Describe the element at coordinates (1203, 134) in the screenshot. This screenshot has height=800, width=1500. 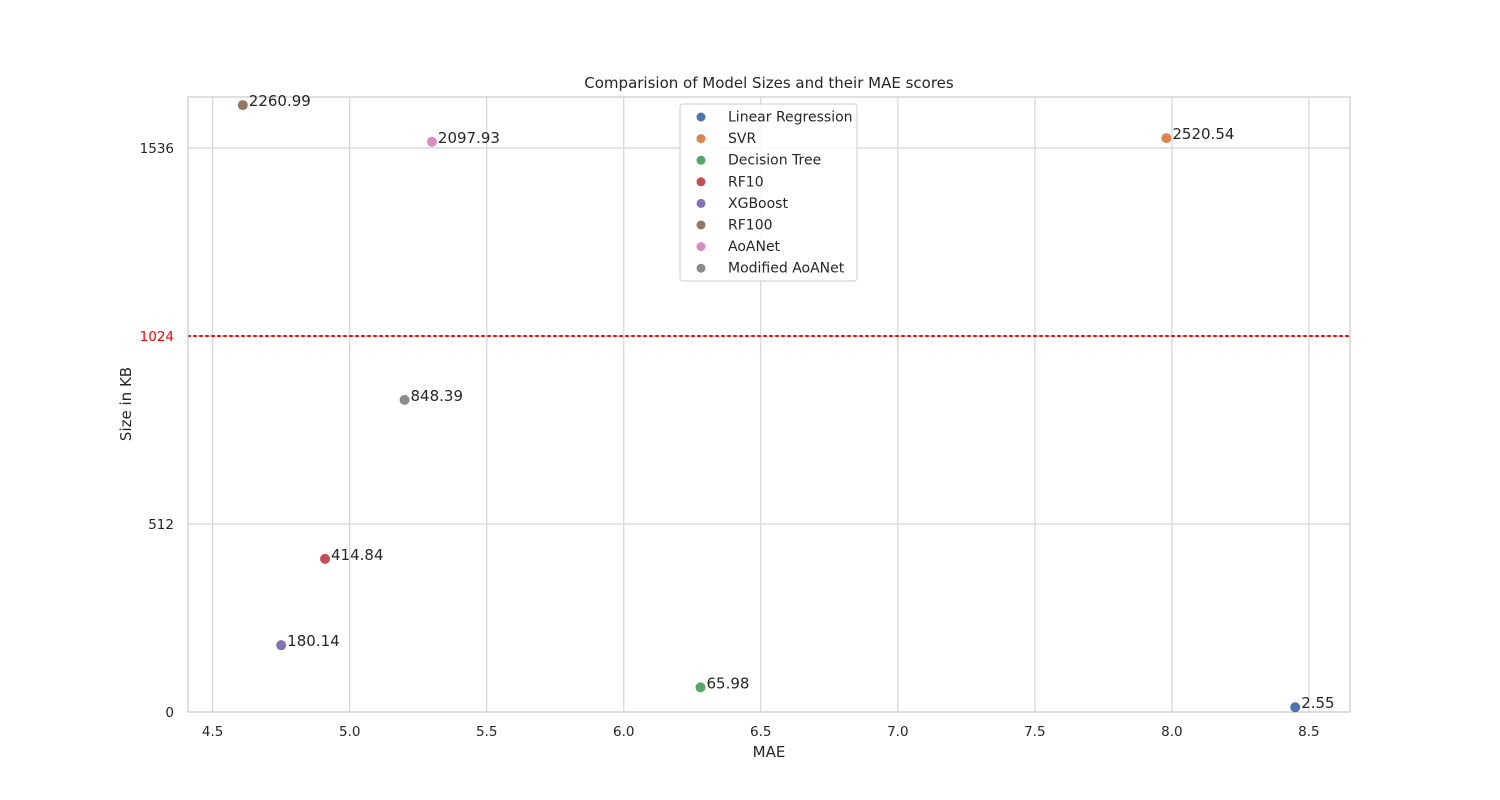
I see `data-label: 2520.54` at that location.